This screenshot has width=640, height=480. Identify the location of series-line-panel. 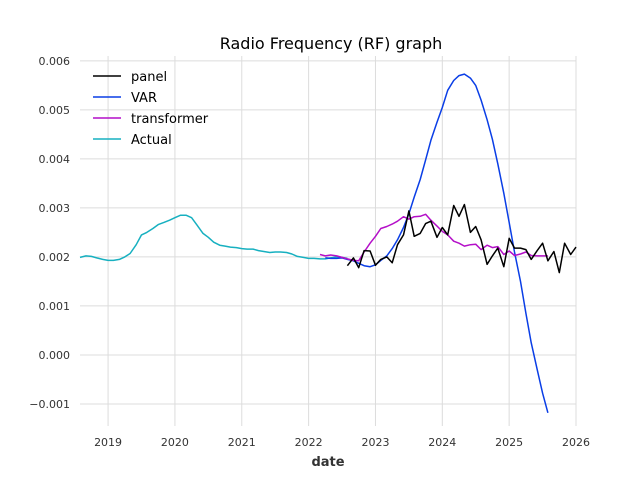
(461, 238).